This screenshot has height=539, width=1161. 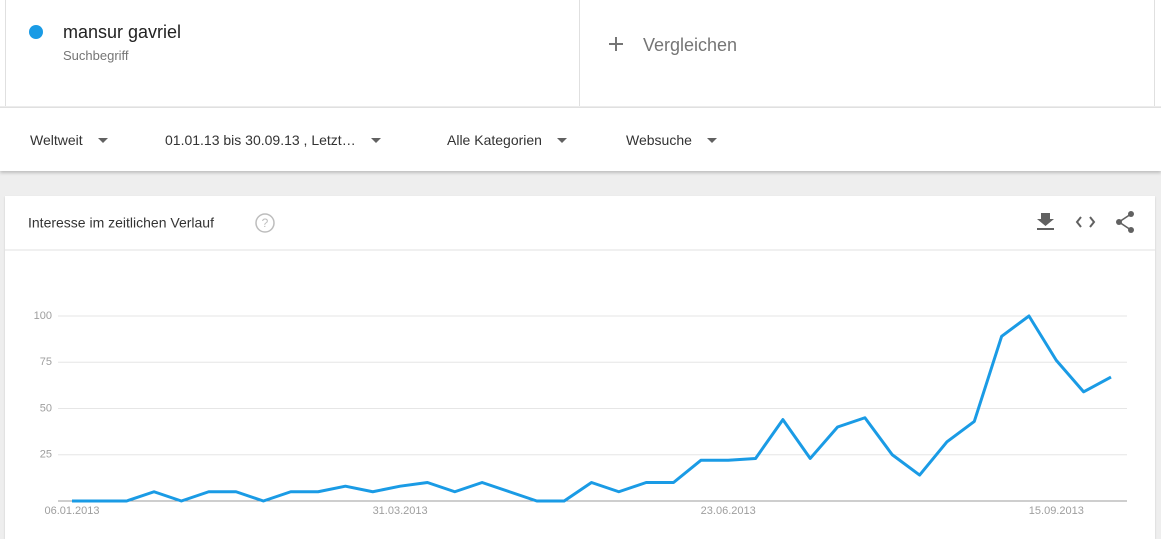 I want to click on term-dot, so click(x=36, y=32).